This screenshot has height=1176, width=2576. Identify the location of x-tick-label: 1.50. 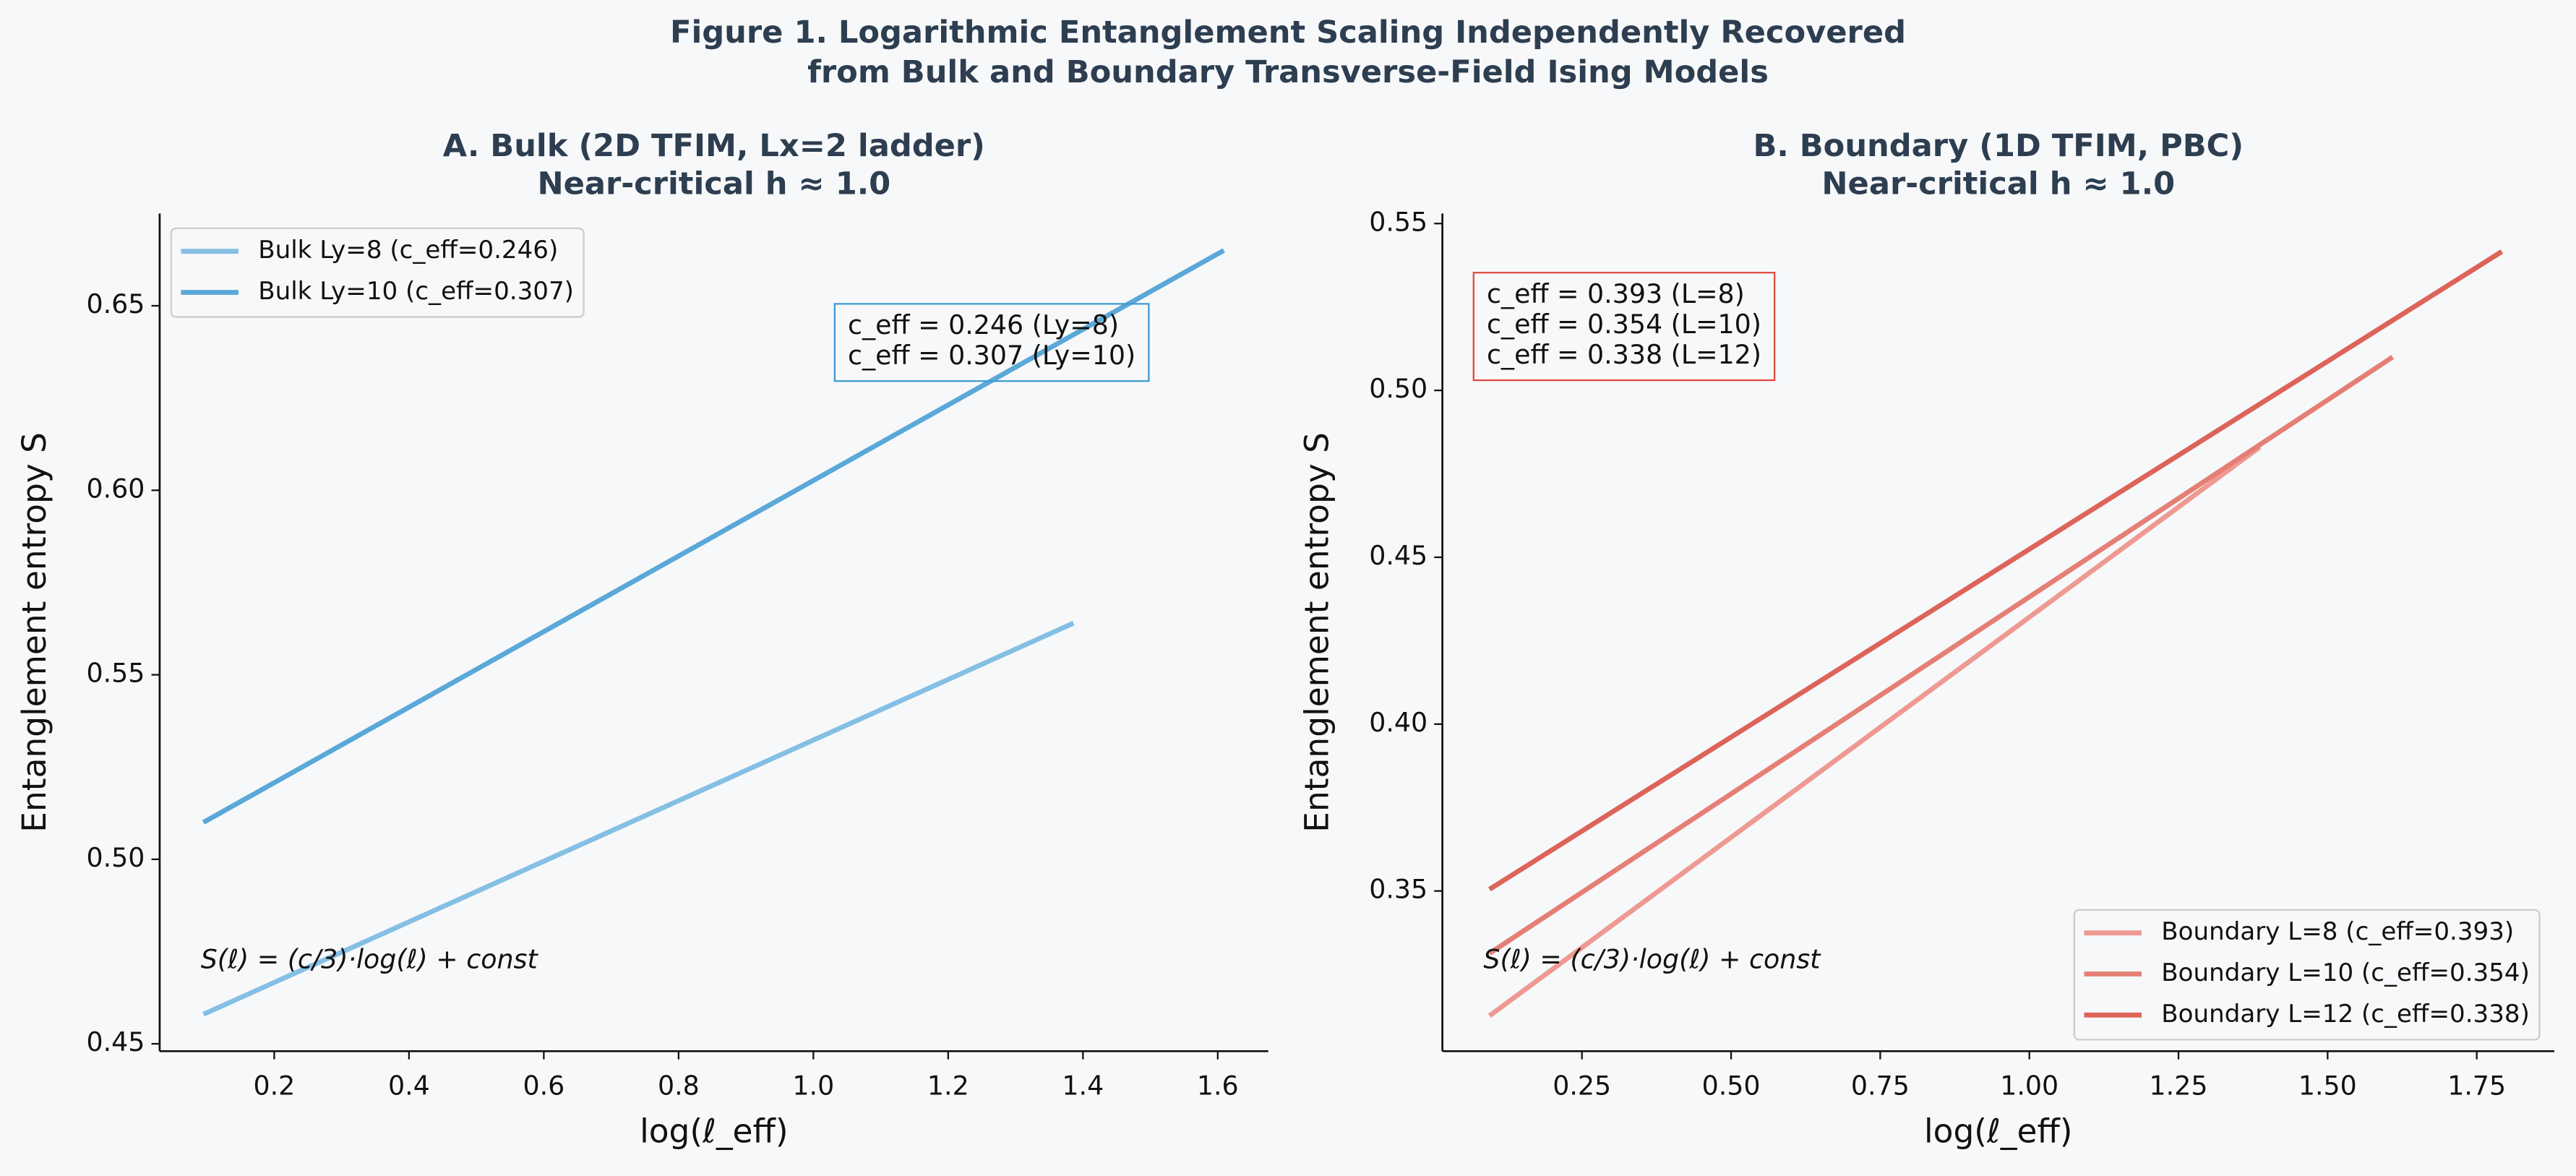
(2328, 1085).